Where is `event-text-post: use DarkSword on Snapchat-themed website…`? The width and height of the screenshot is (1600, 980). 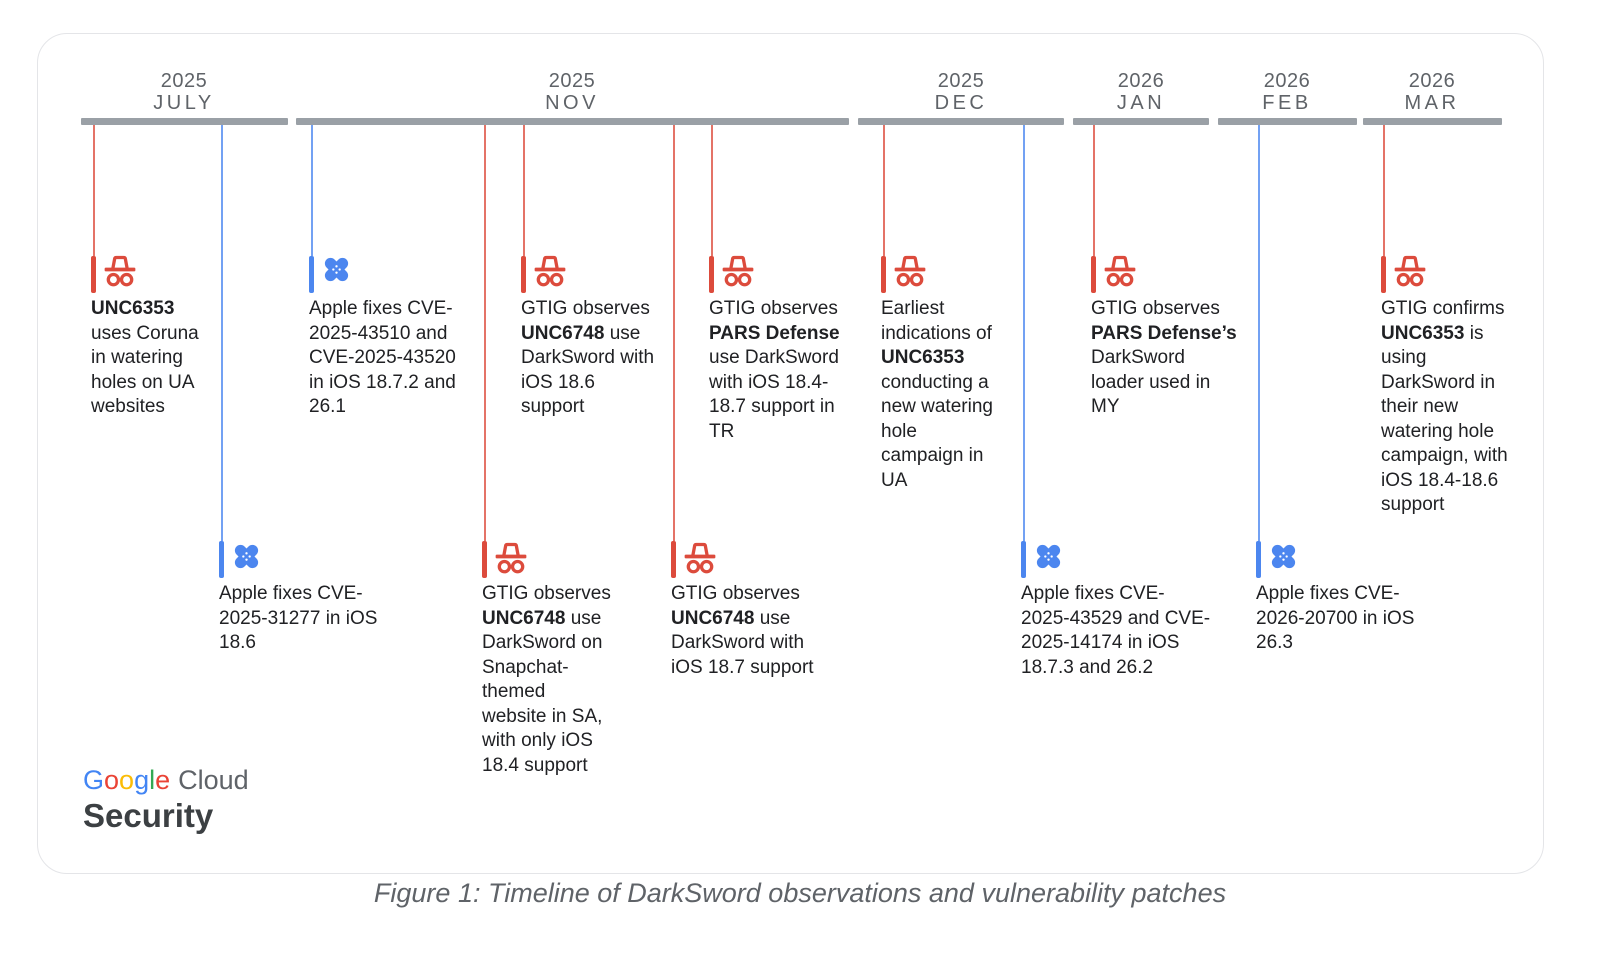
event-text-post: use DarkSword on Snapchat-themed website… is located at coordinates (542, 691).